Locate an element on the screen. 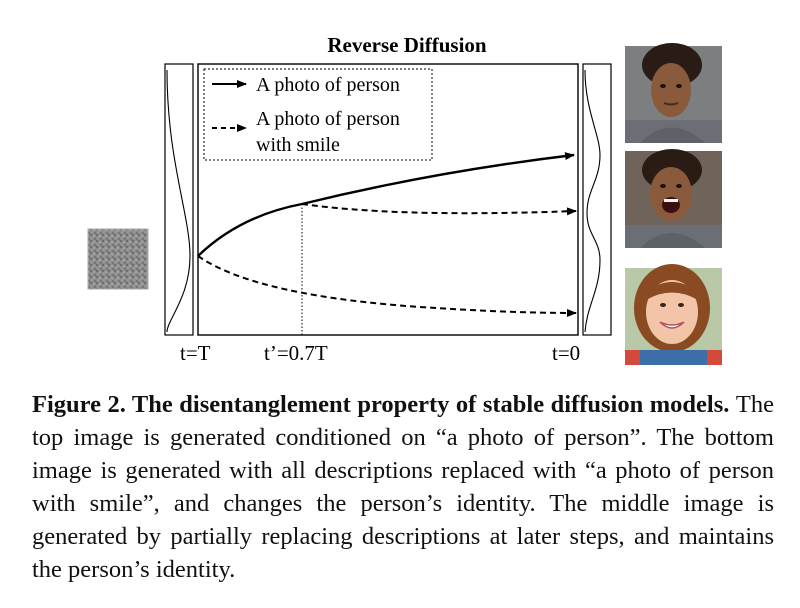 The image size is (800, 608). legend-box is located at coordinates (318, 114).